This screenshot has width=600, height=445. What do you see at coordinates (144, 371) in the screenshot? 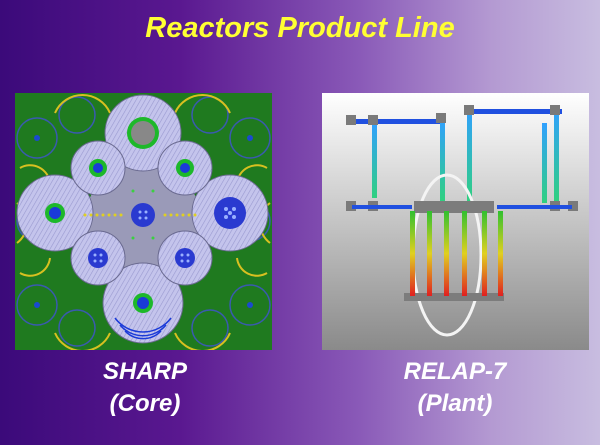
I see `sharp-label: SHARP` at bounding box center [144, 371].